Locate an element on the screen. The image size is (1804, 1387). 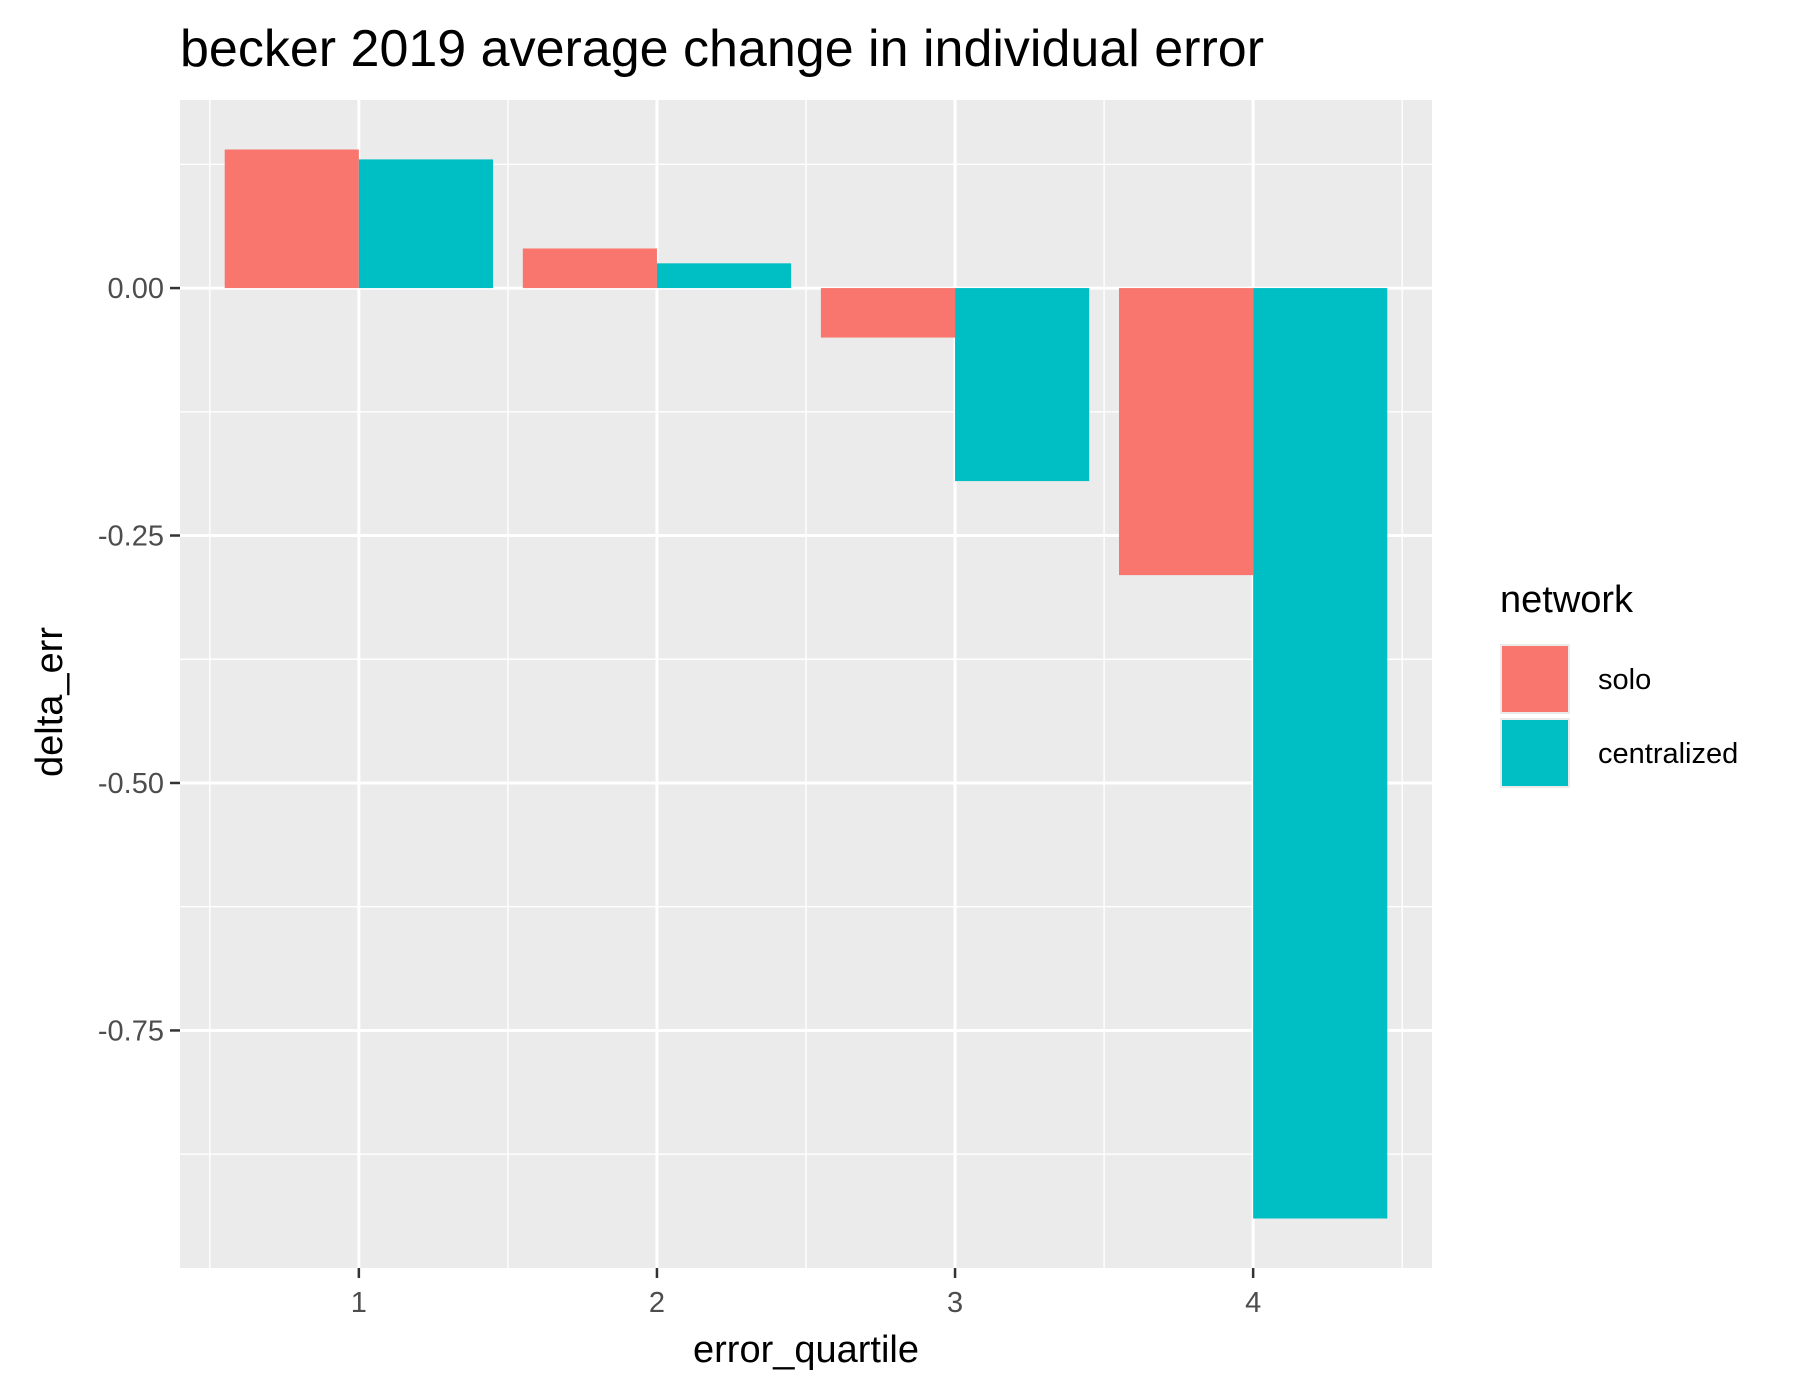
y-tick-label: -0.75 is located at coordinates (131, 1031).